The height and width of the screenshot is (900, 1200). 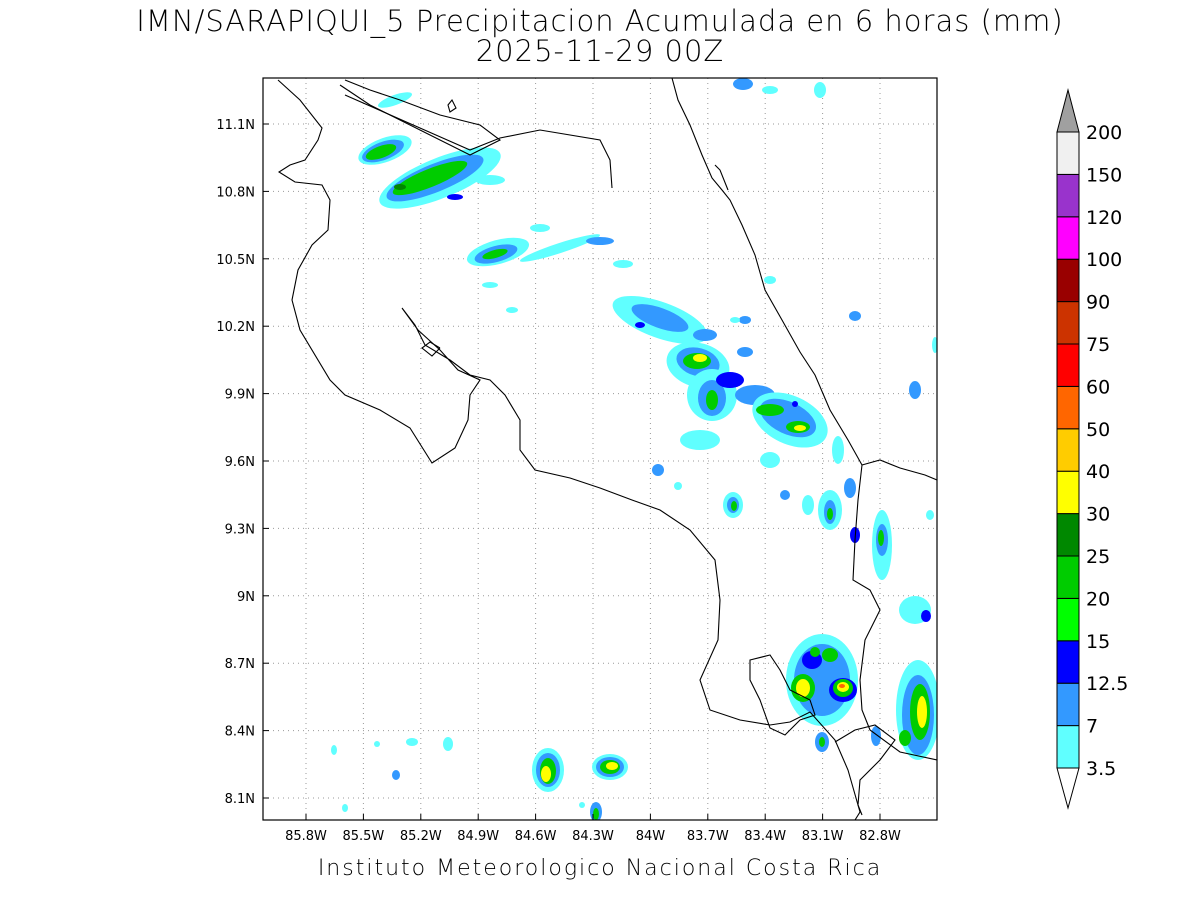 What do you see at coordinates (721, 177) in the screenshot?
I see `river-line` at bounding box center [721, 177].